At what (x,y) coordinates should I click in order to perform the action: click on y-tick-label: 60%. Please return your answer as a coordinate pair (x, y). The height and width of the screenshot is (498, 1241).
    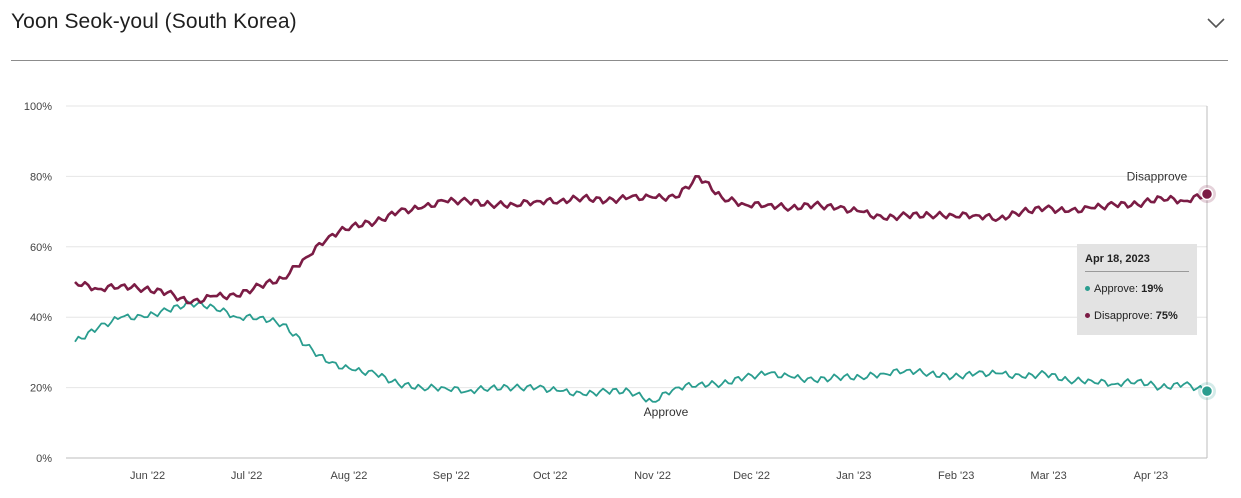
    Looking at the image, I should click on (41, 248).